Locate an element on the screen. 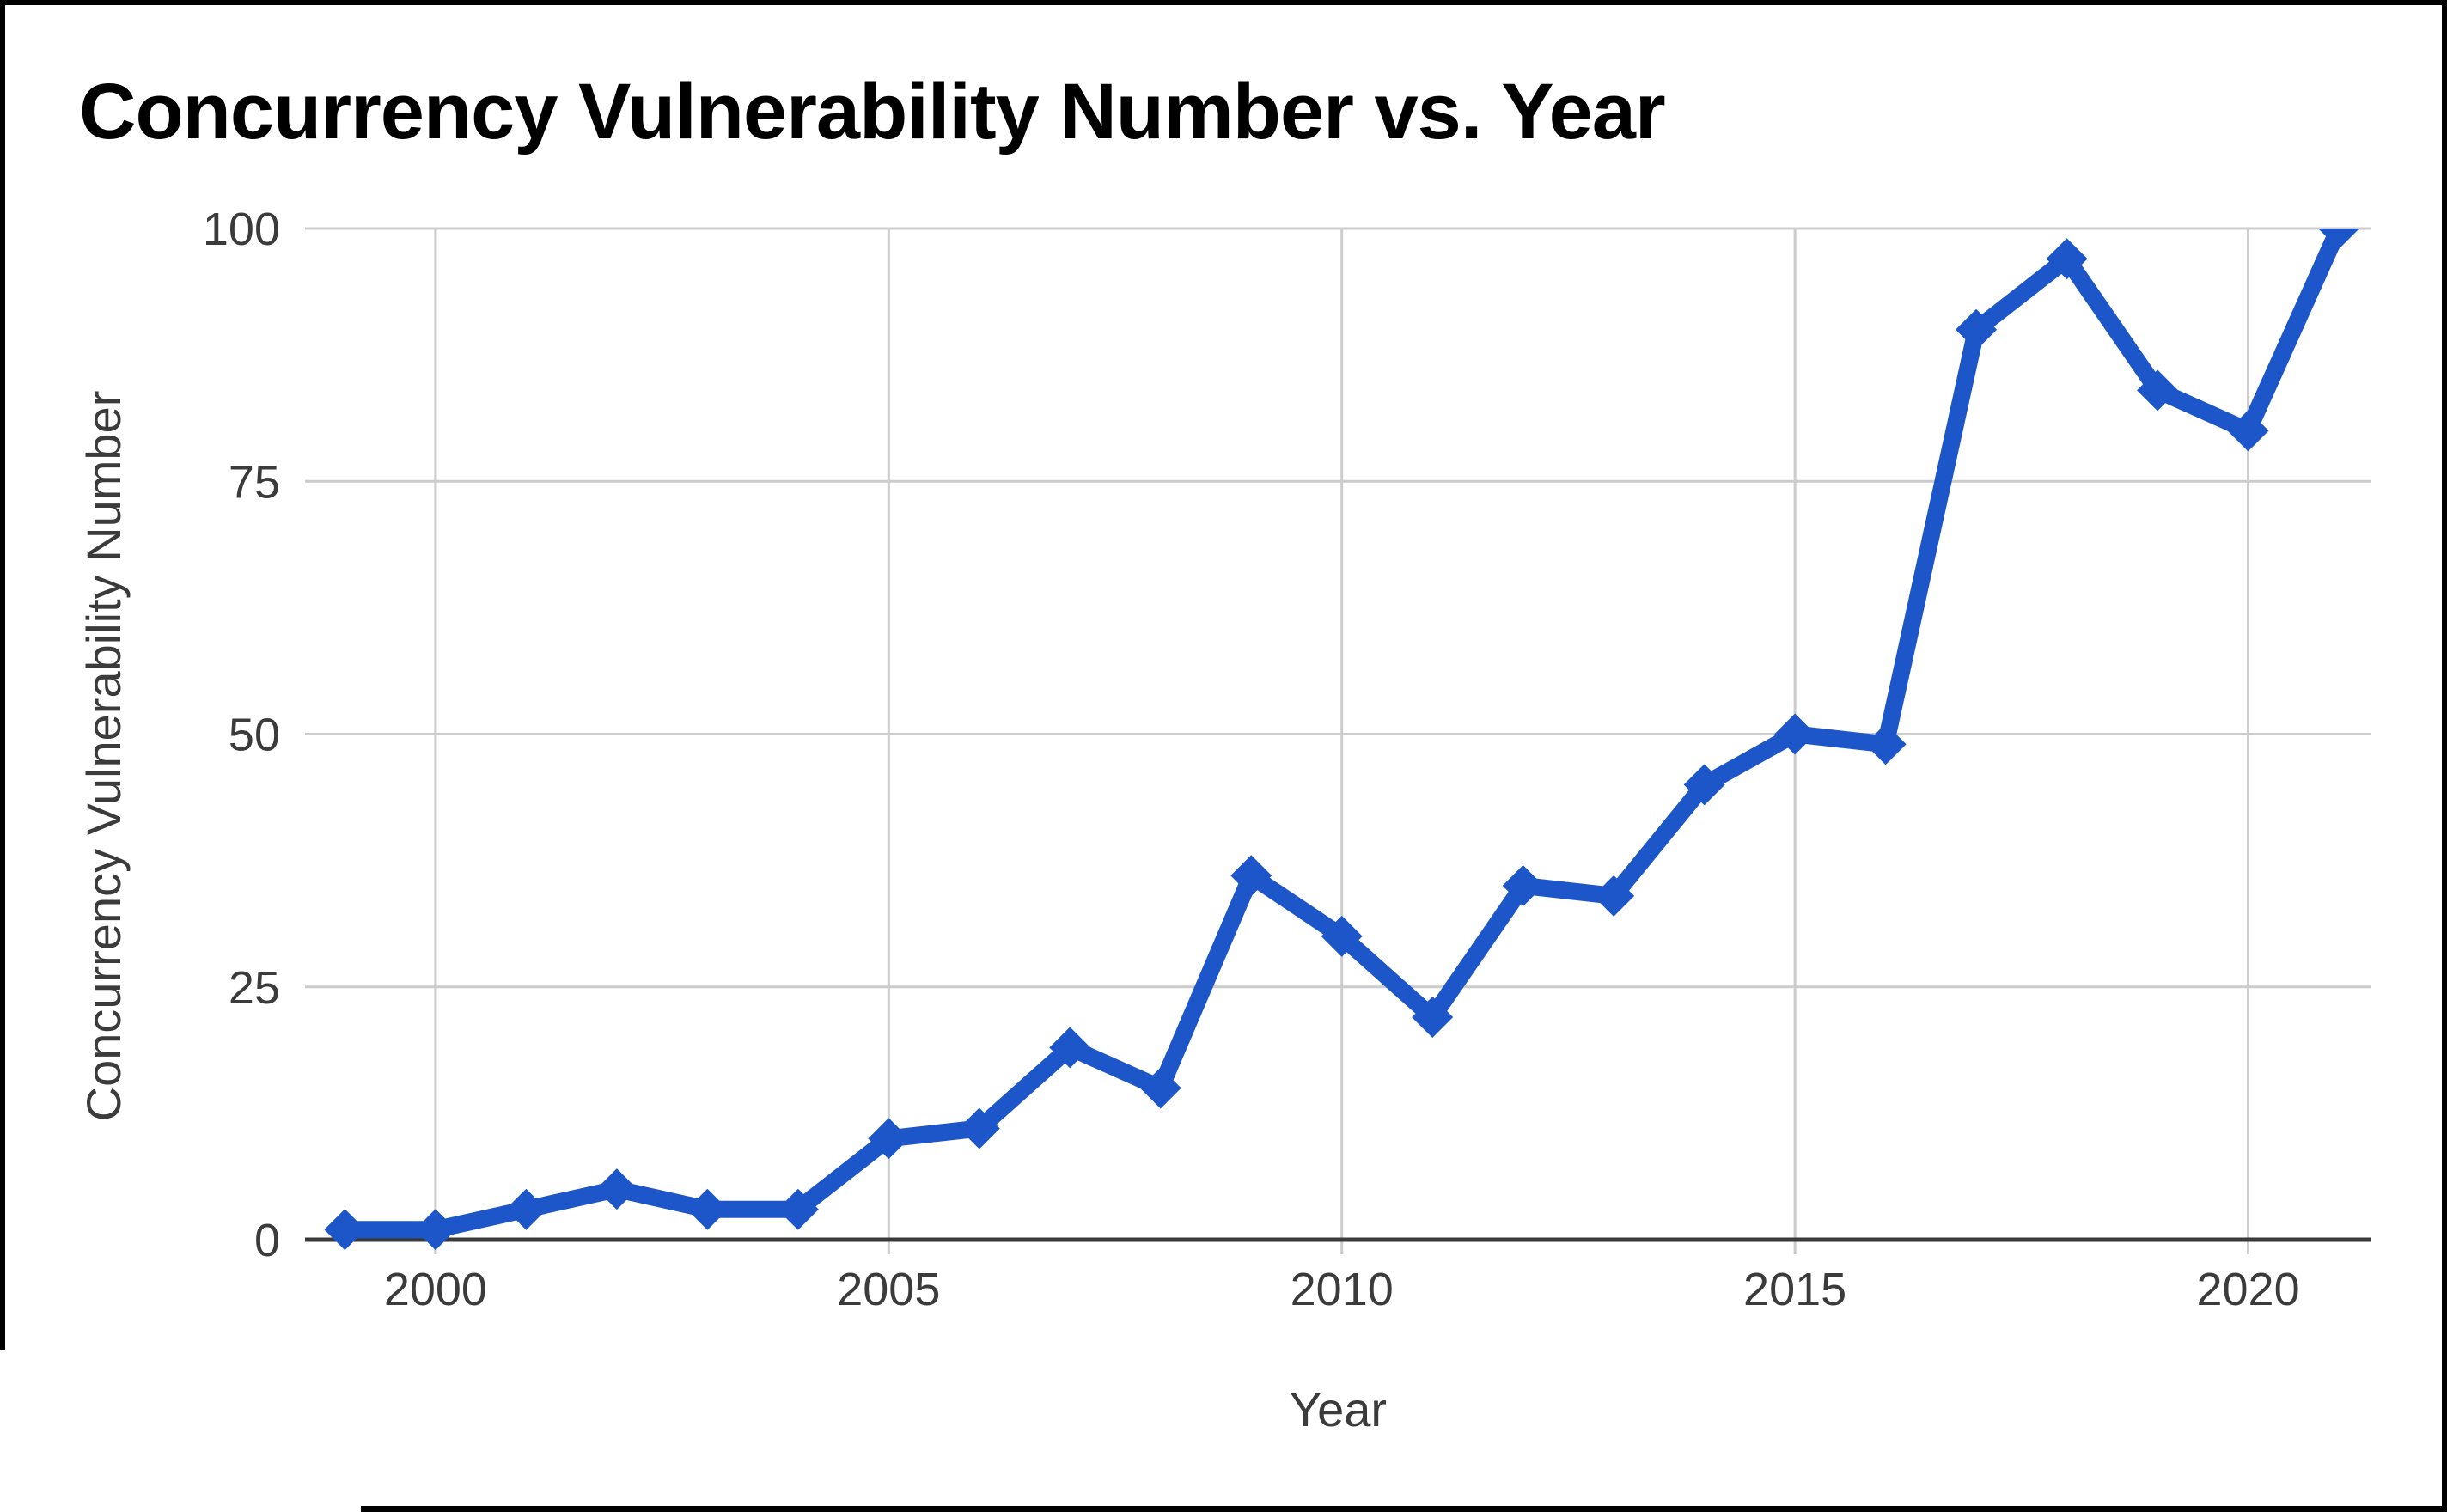 Image resolution: width=2447 pixels, height=1512 pixels. y-axis-title: Concurrency Vulnerability Number is located at coordinates (103, 756).